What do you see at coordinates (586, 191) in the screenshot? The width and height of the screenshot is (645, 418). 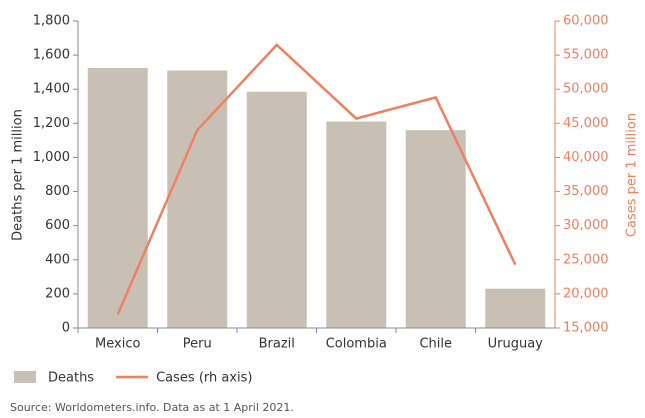 I see `y2-tick-label: 35,000` at bounding box center [586, 191].